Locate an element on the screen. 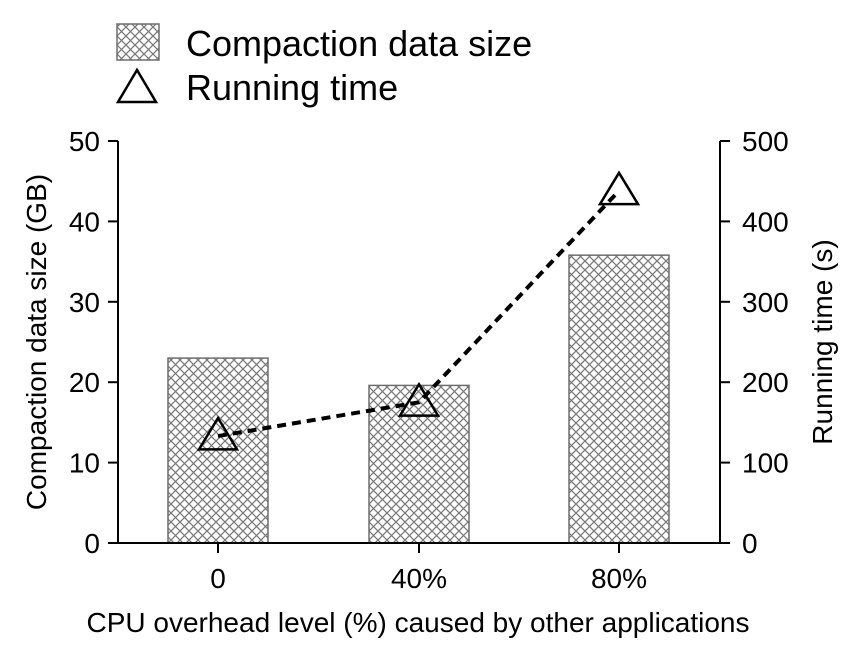 The height and width of the screenshot is (658, 865). left-tick-label: 40 is located at coordinates (84, 221).